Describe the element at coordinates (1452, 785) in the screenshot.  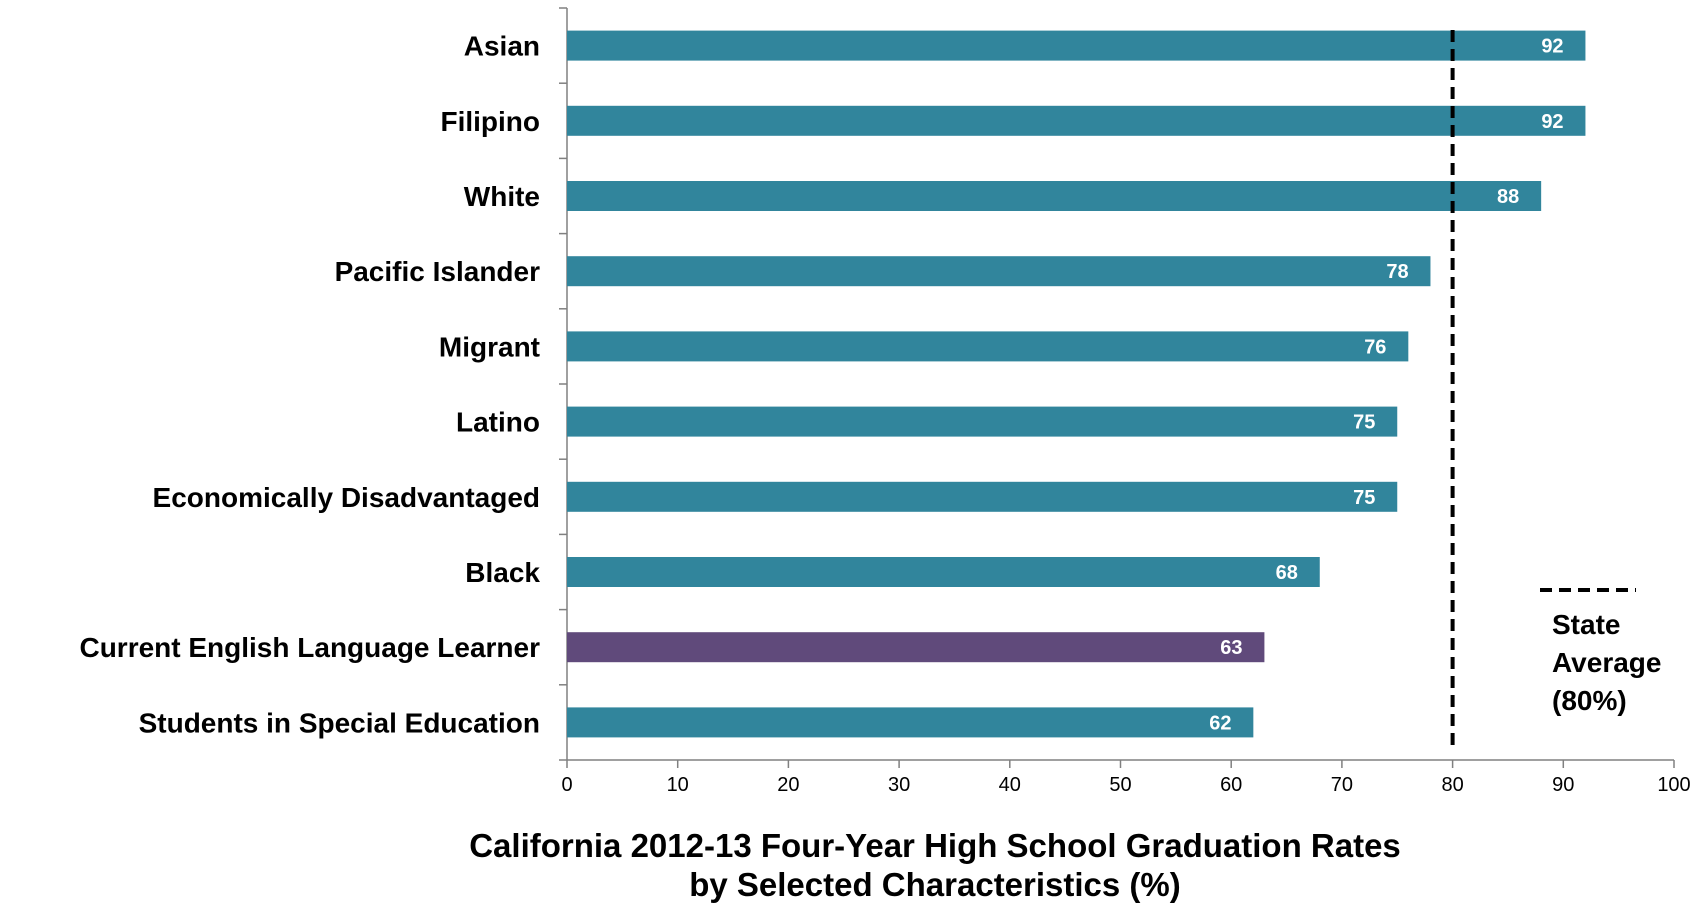
I see `x-tick-label: 80` at that location.